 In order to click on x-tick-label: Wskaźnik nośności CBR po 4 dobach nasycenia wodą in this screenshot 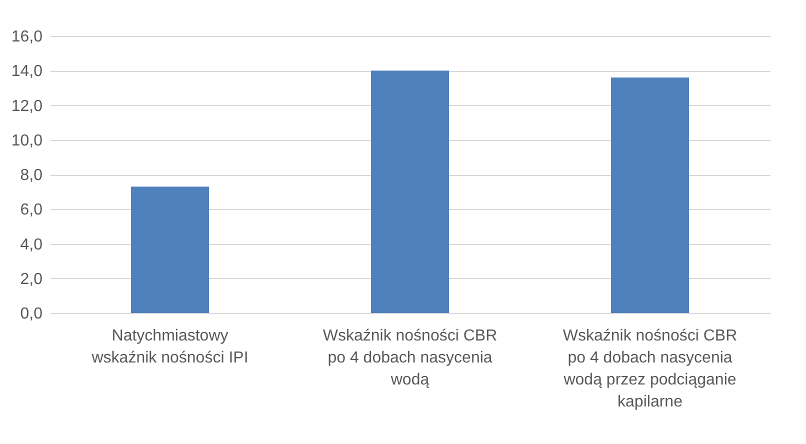, I will do `click(410, 358)`.